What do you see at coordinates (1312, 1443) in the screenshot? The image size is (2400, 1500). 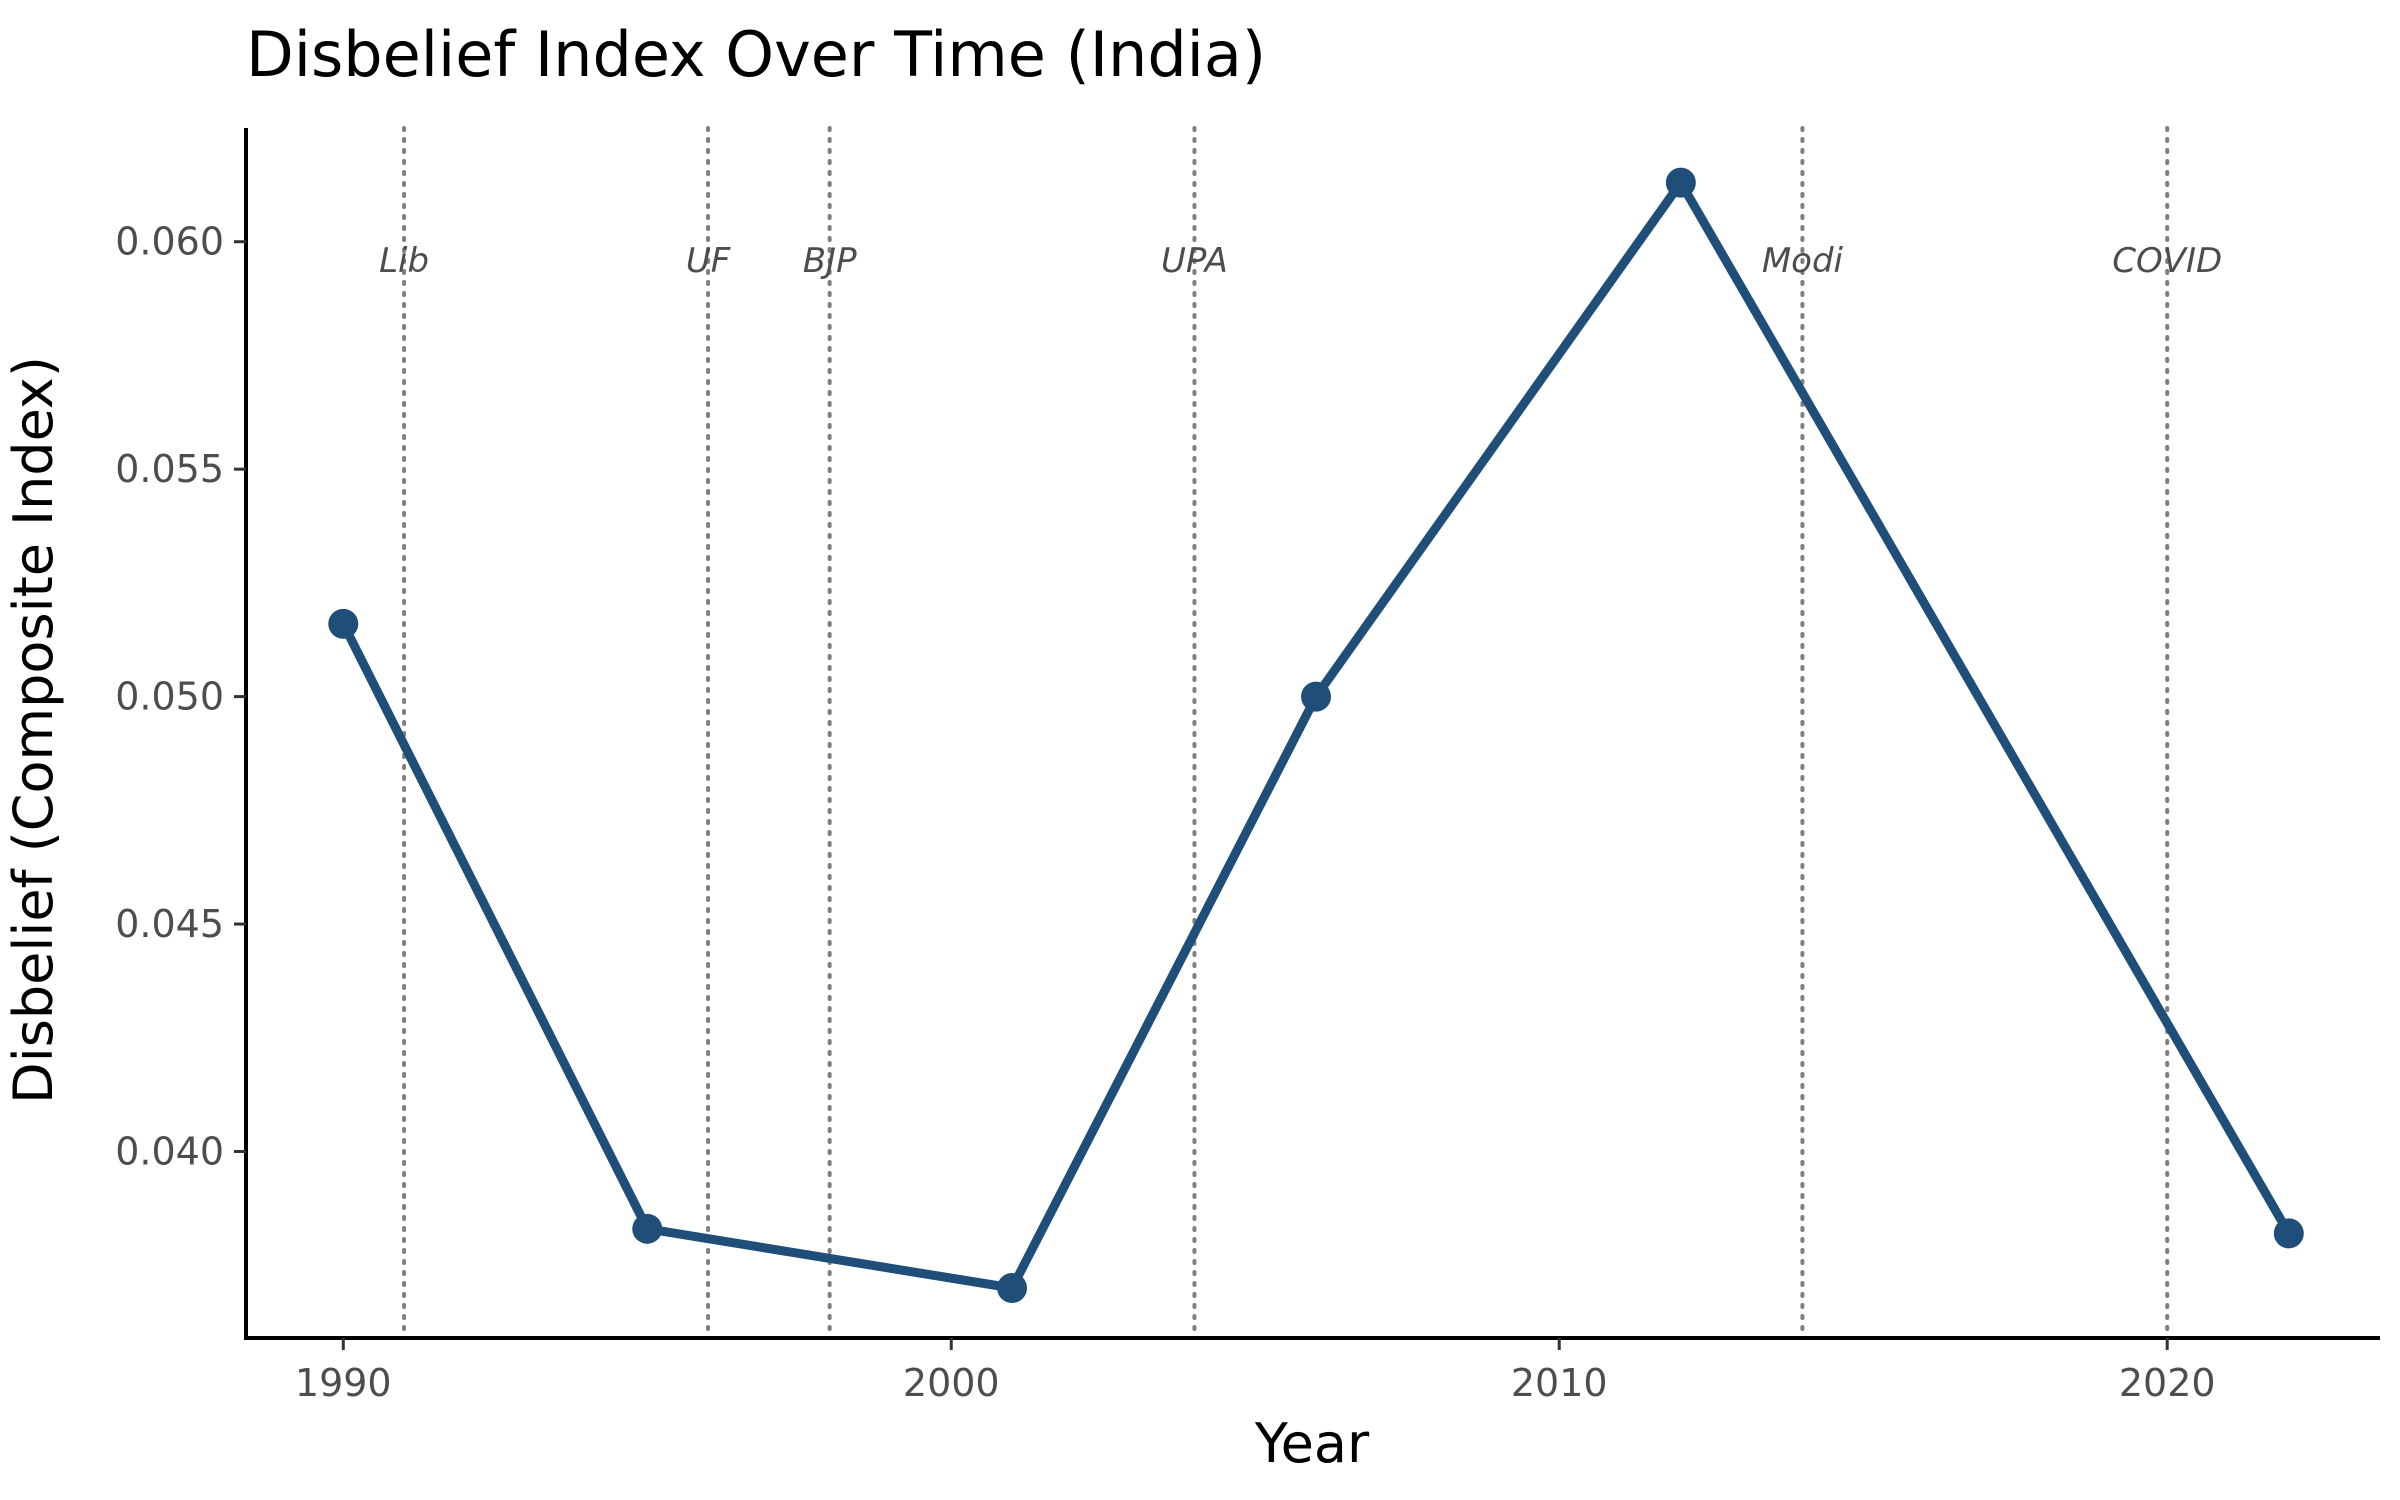 I see `x-axis-label: Year` at bounding box center [1312, 1443].